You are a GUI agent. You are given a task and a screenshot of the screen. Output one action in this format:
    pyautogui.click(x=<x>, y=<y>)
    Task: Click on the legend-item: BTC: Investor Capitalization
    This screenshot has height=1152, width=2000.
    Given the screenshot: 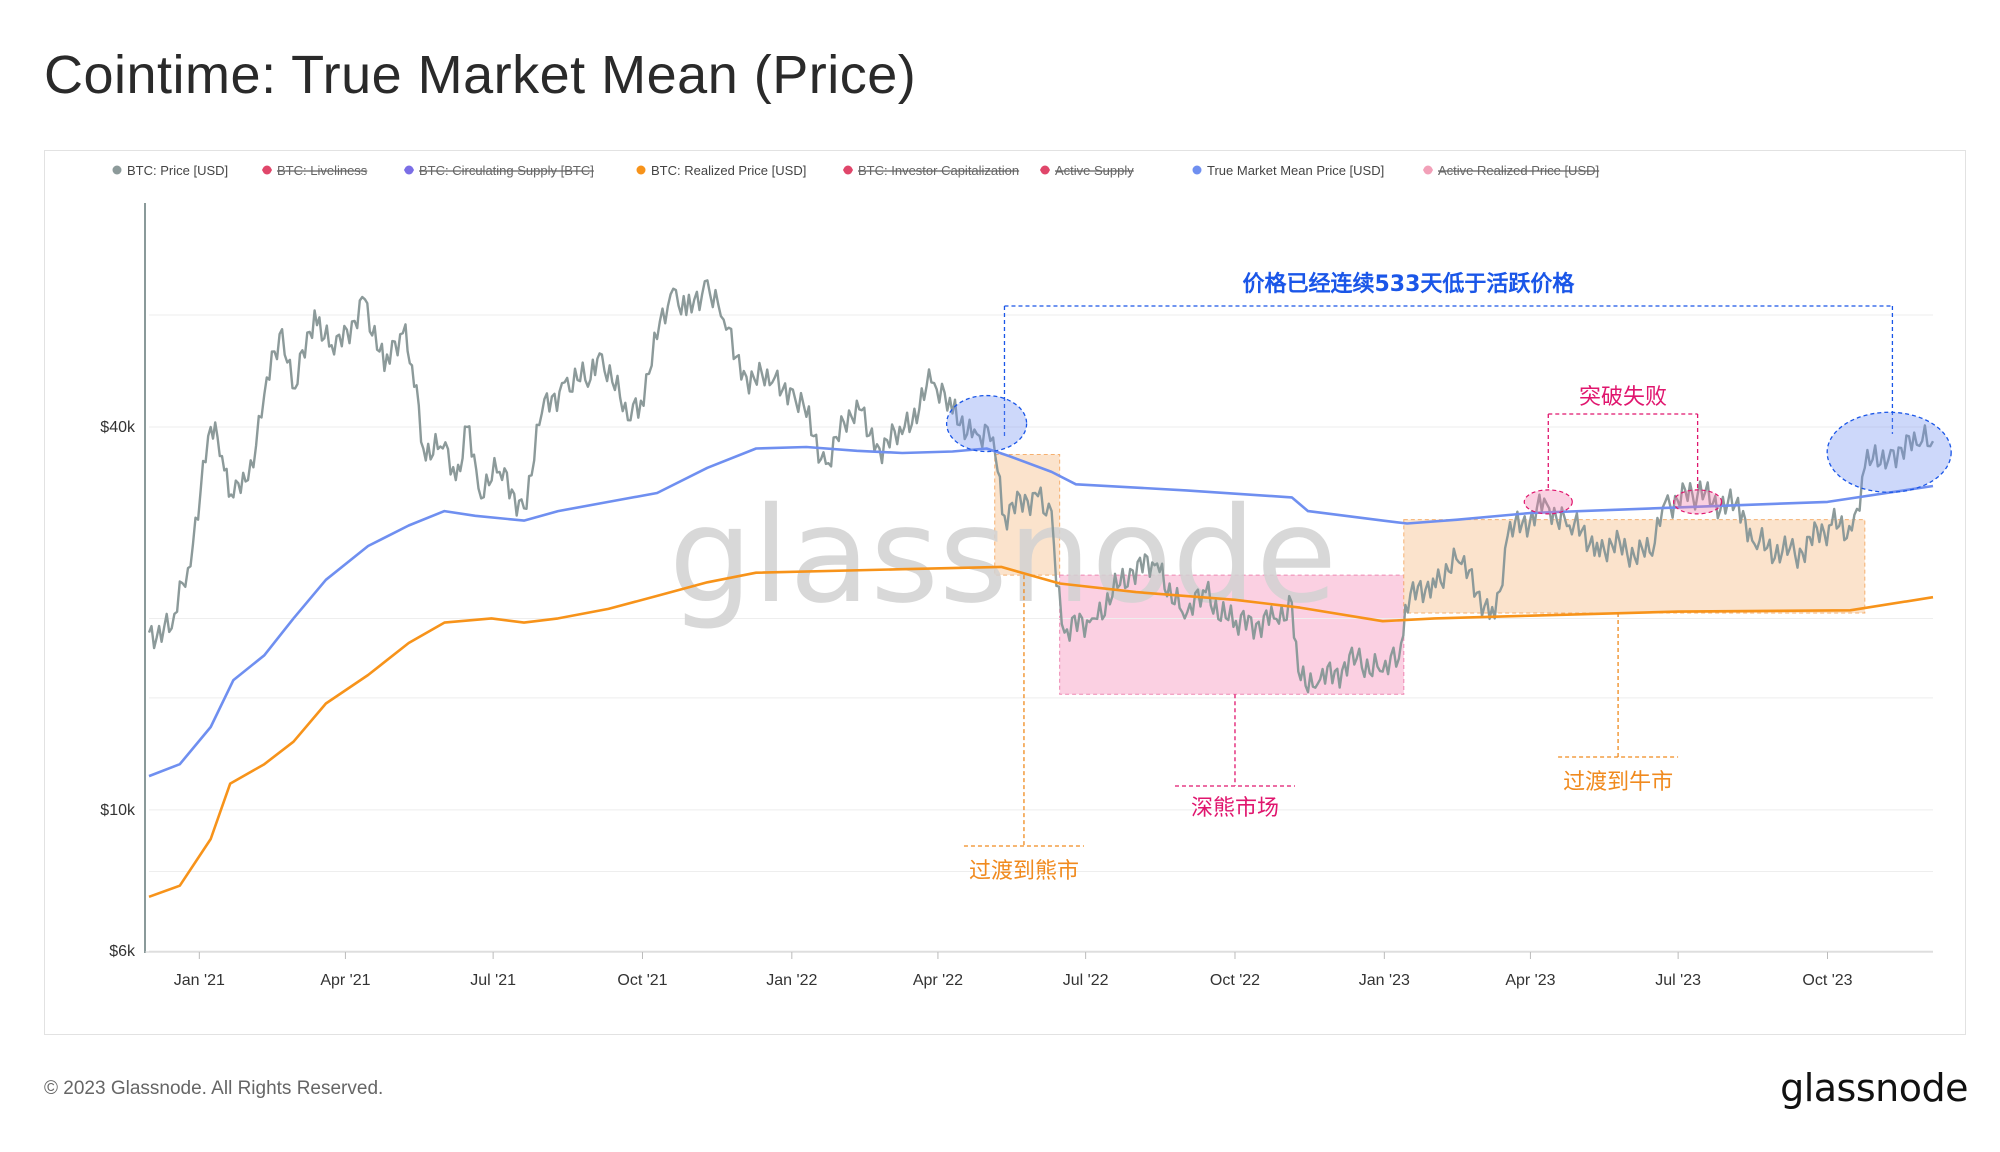 What is the action you would take?
    pyautogui.click(x=931, y=170)
    